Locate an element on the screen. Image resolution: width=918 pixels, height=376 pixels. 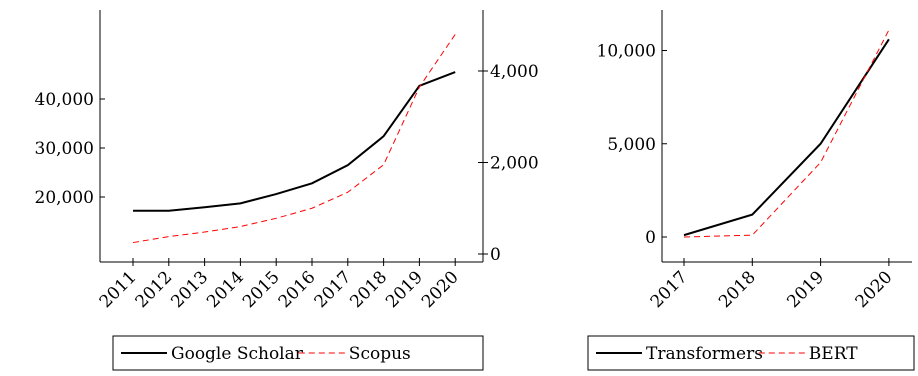
x-axis-tick-label: 2016 is located at coordinates (297, 289).